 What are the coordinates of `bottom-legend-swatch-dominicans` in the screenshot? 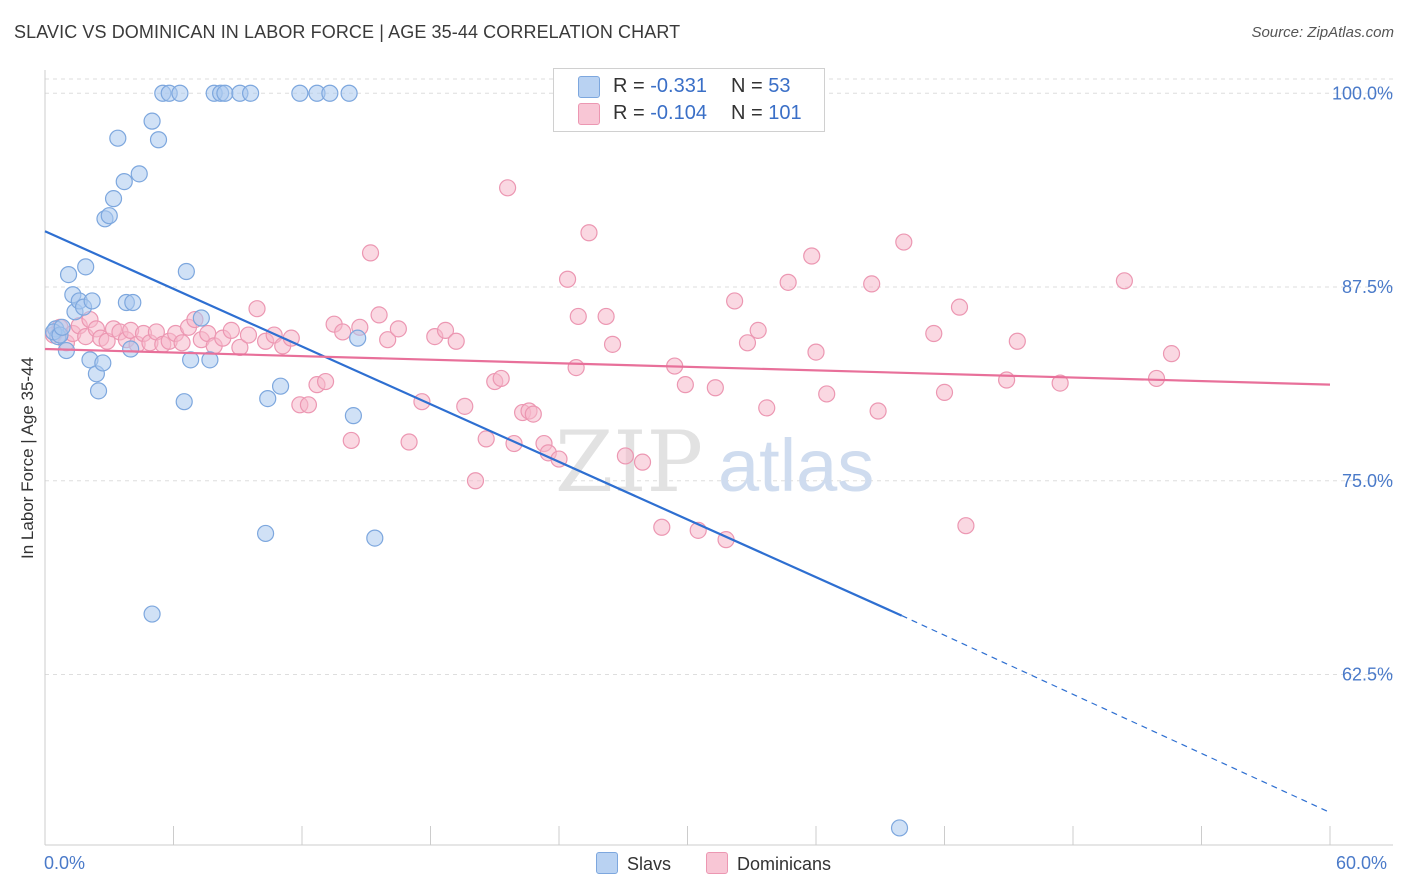 It's located at (717, 863).